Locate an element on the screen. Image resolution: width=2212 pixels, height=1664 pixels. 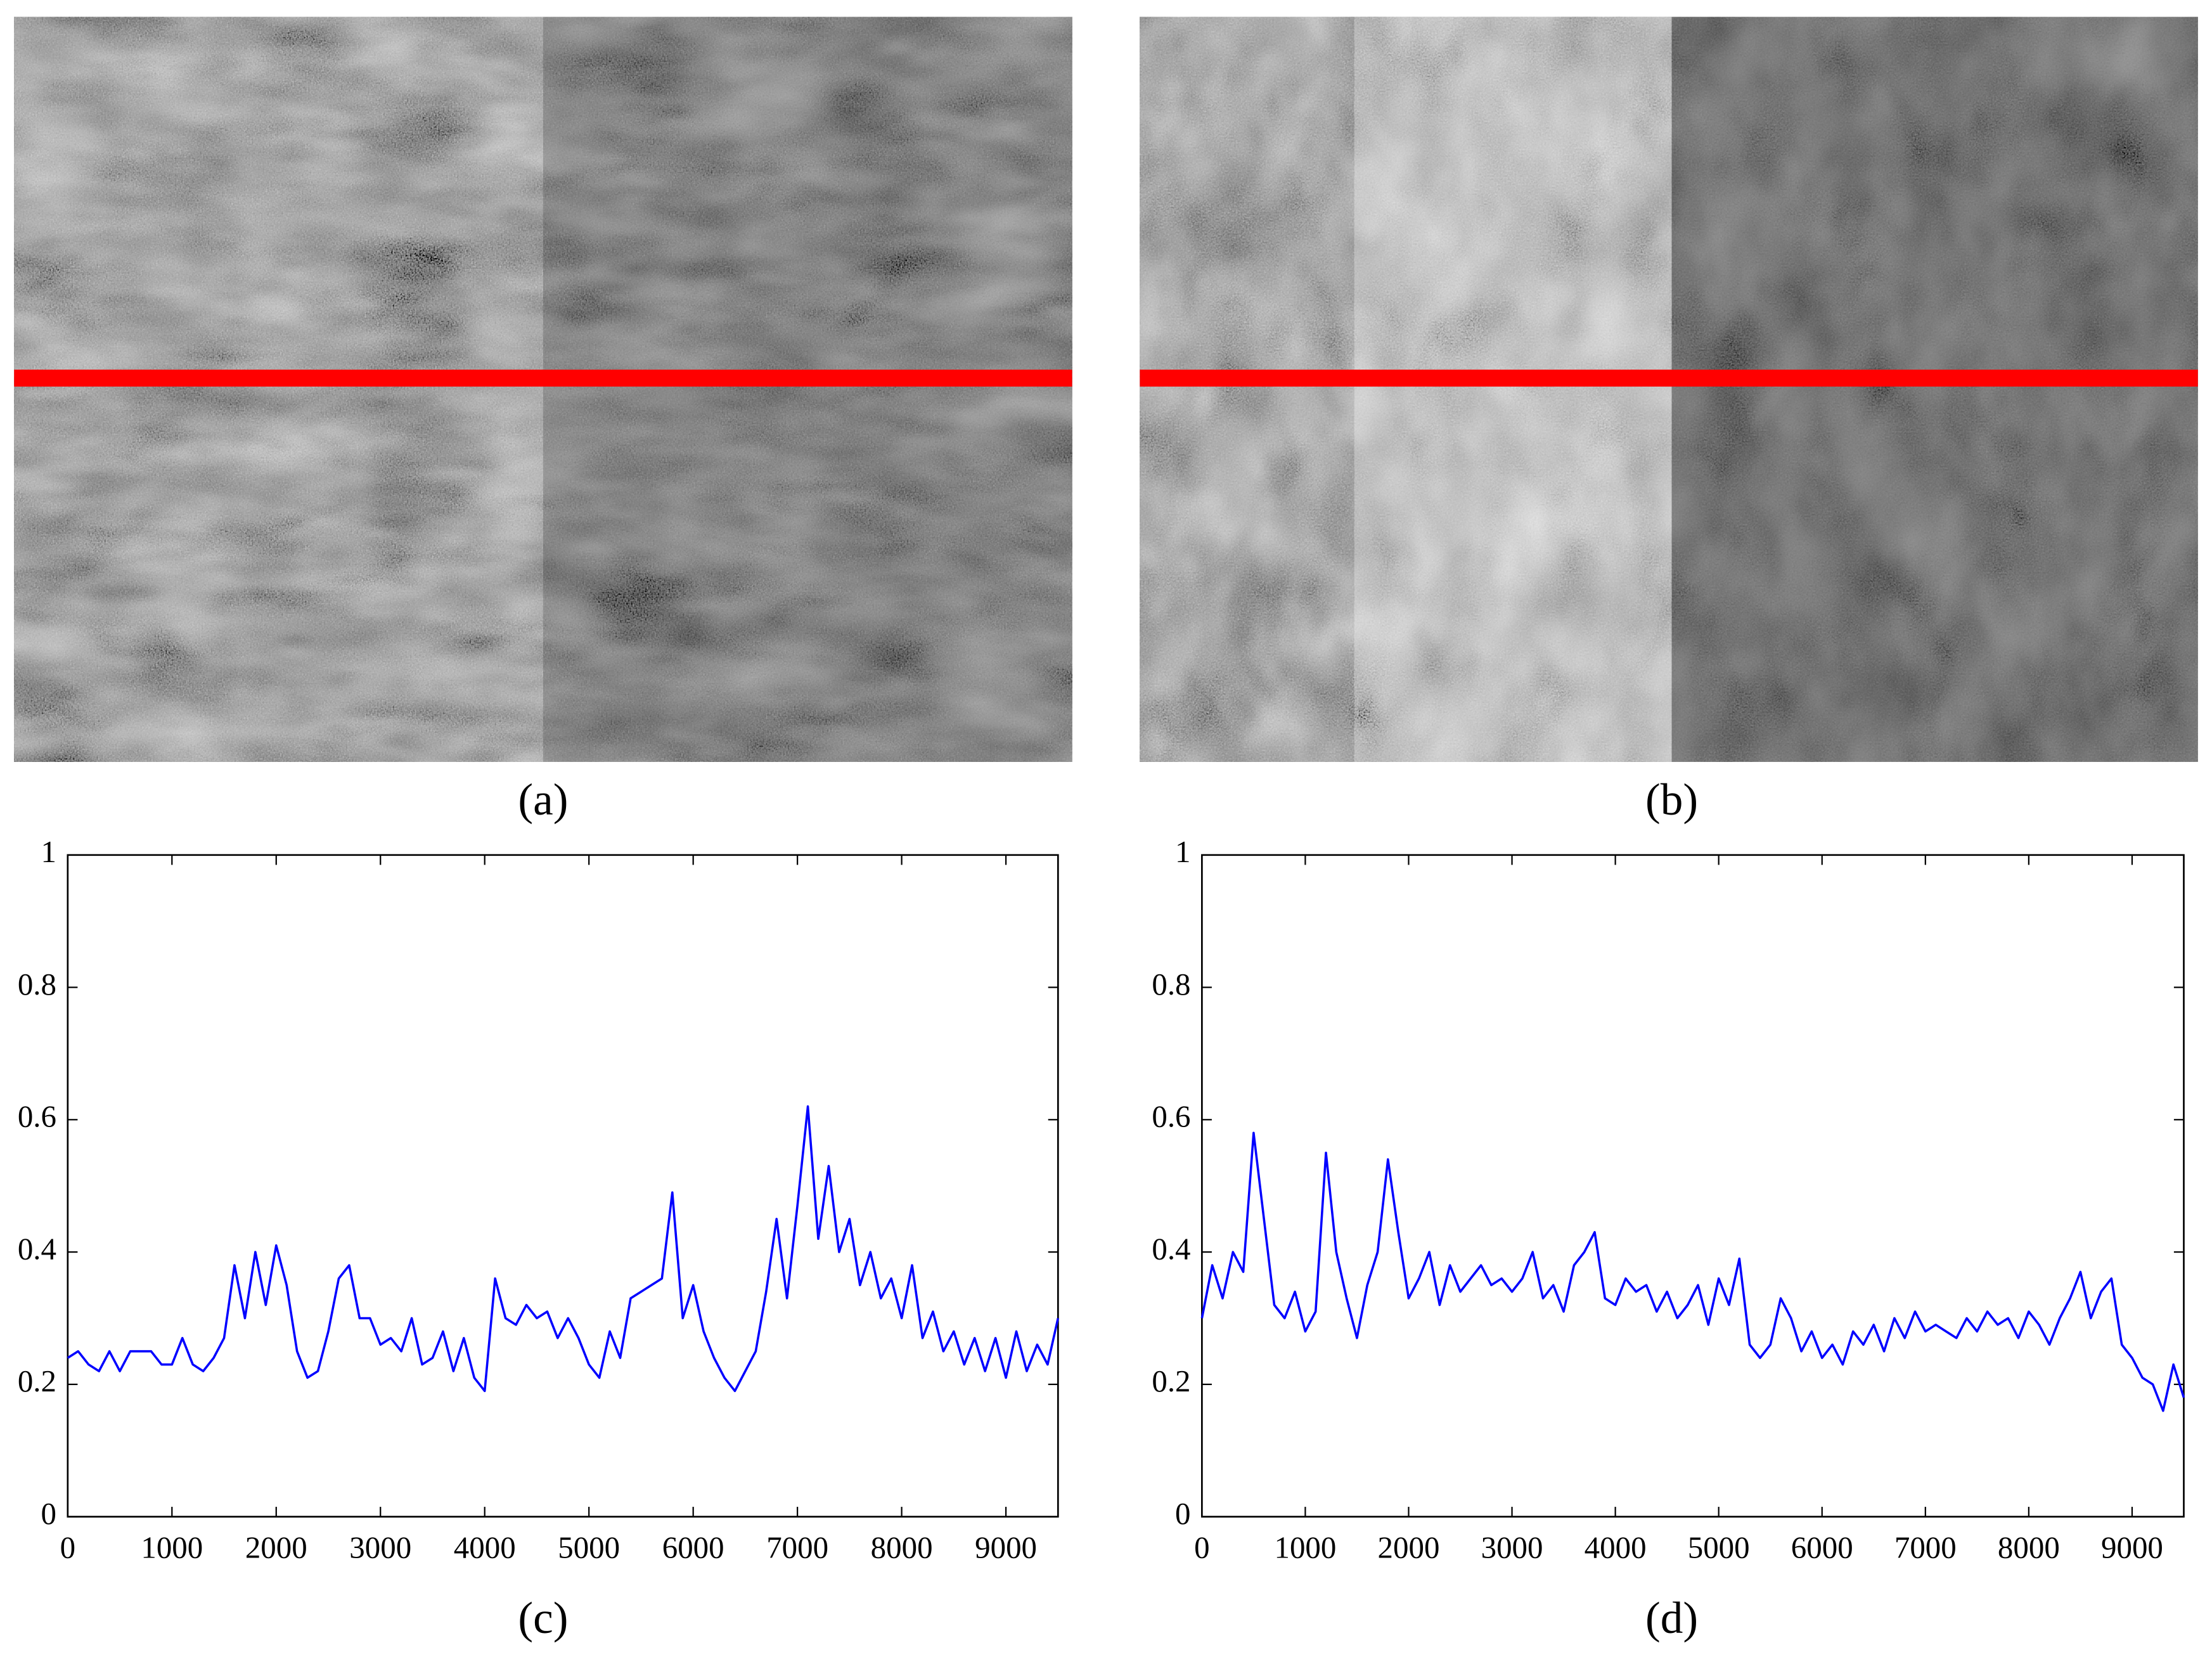
panel-caption: (d) is located at coordinates (1672, 1618).